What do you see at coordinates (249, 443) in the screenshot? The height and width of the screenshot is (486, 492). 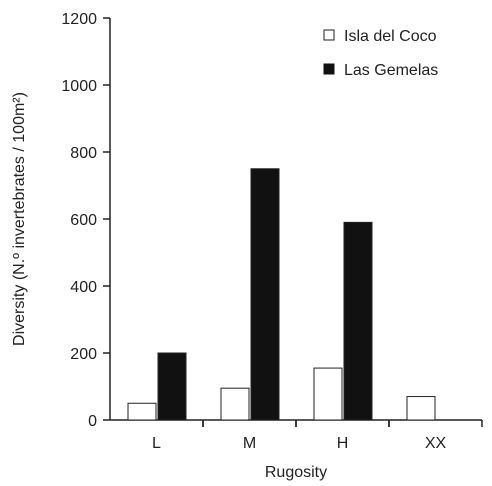 I see `x-tick-label: M` at bounding box center [249, 443].